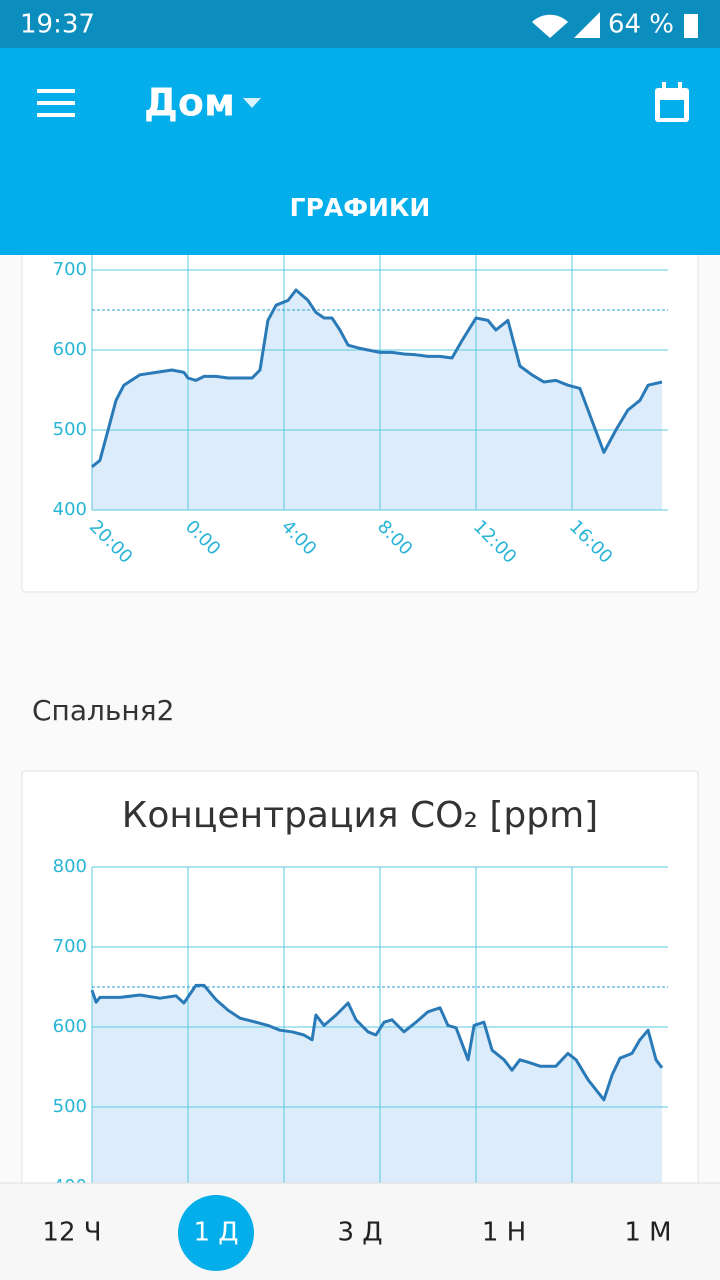 This screenshot has height=1280, width=720. I want to click on tab-label: ГРАФИКИ, so click(360, 207).